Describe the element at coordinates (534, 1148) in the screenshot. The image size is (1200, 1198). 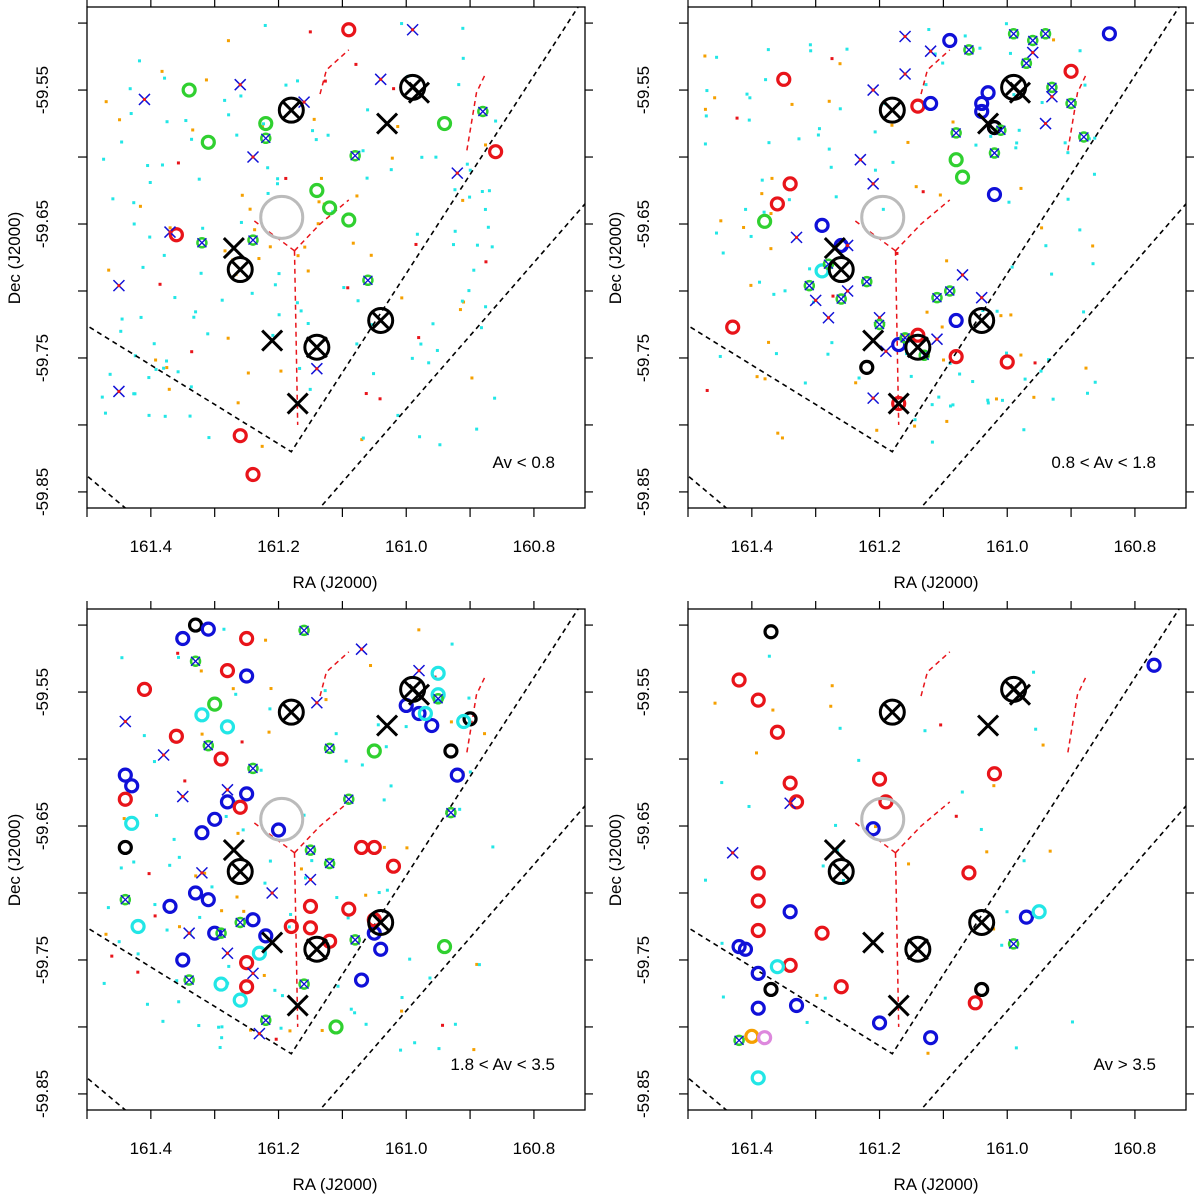
I see `x-tick-label: 160.8` at that location.